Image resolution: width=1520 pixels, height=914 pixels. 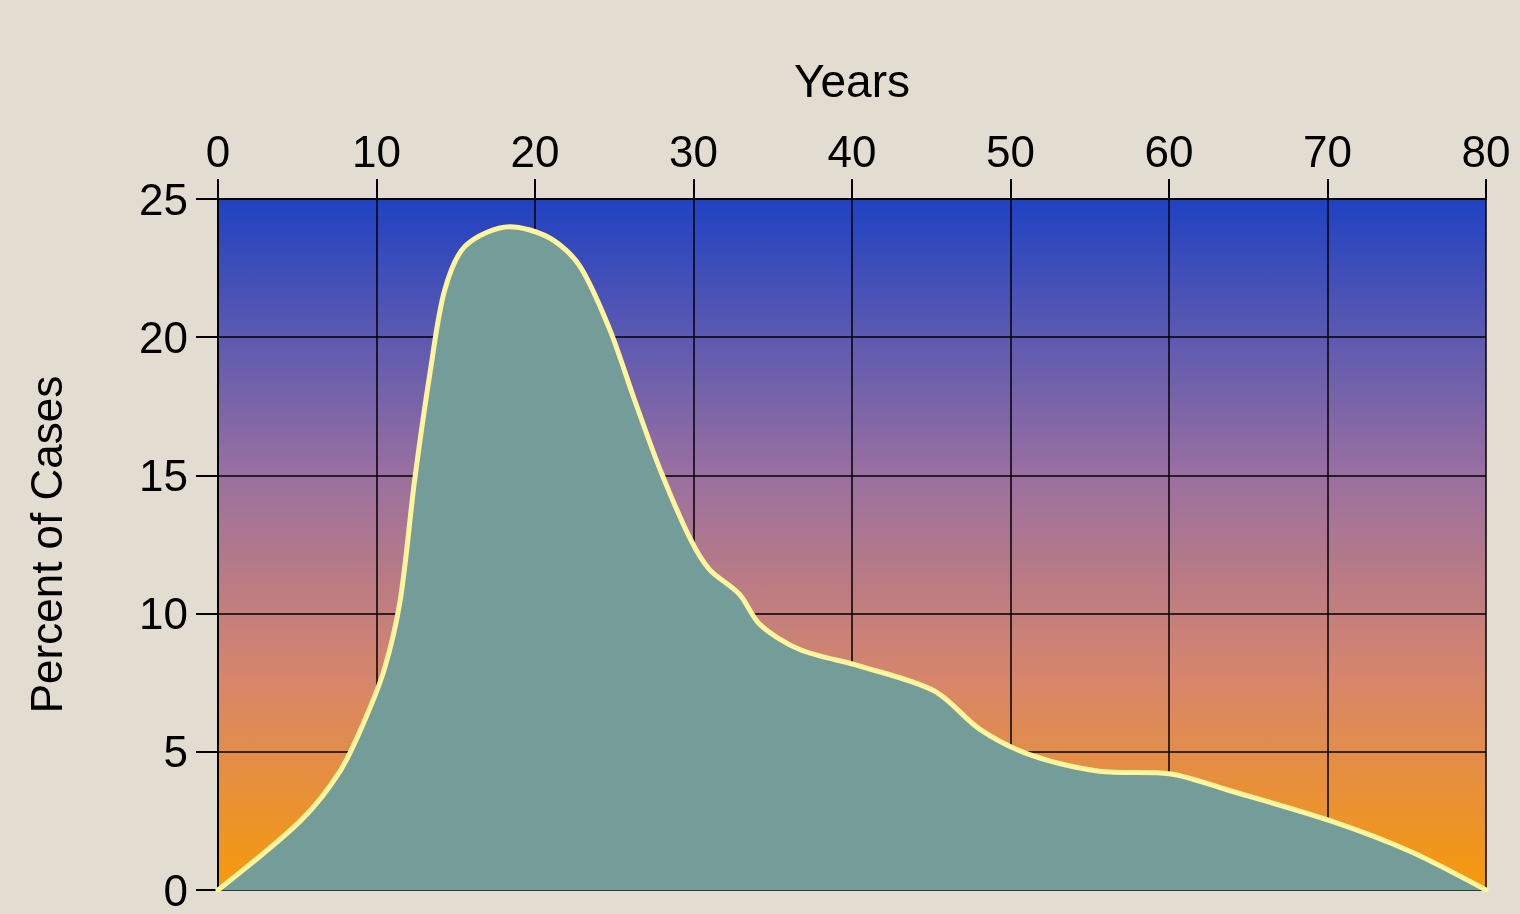 What do you see at coordinates (163, 199) in the screenshot?
I see `y-tick-label: 25` at bounding box center [163, 199].